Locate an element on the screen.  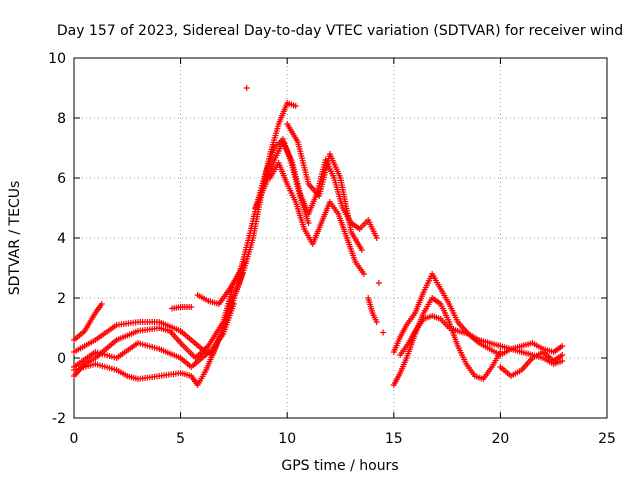
x-tick-label: 10 is located at coordinates (287, 439).